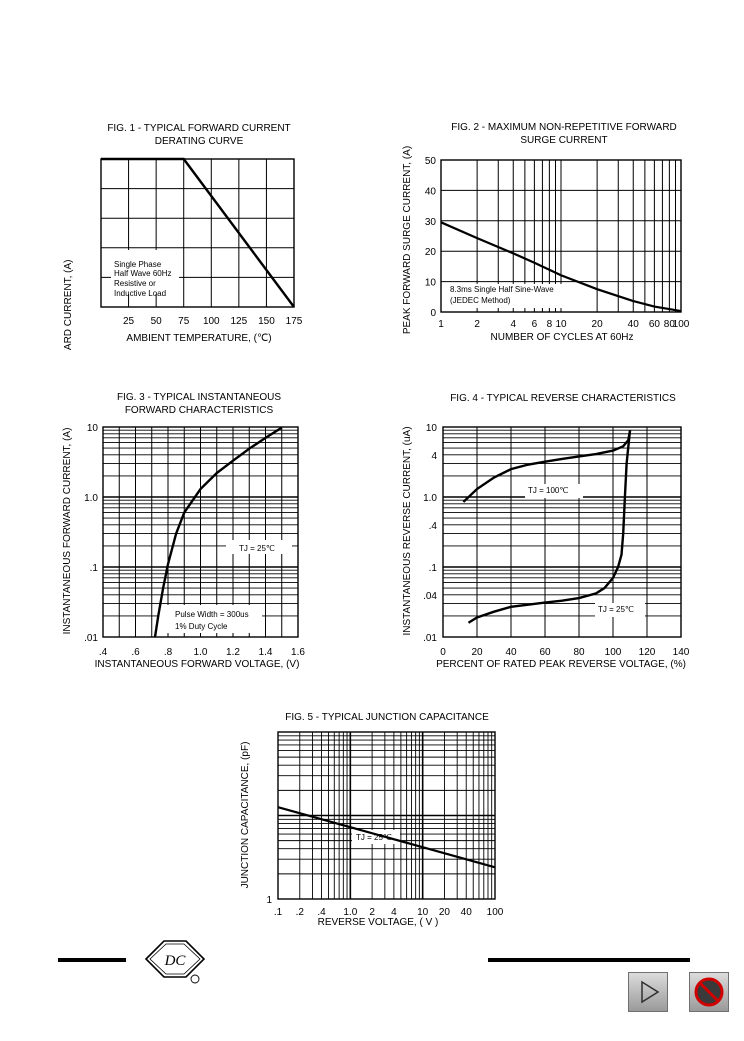 This screenshot has width=744, height=1041. I want to click on fig5-title: FIG. 5 - TYPICAL JUNCTION CAPACITANCE, so click(387, 717).